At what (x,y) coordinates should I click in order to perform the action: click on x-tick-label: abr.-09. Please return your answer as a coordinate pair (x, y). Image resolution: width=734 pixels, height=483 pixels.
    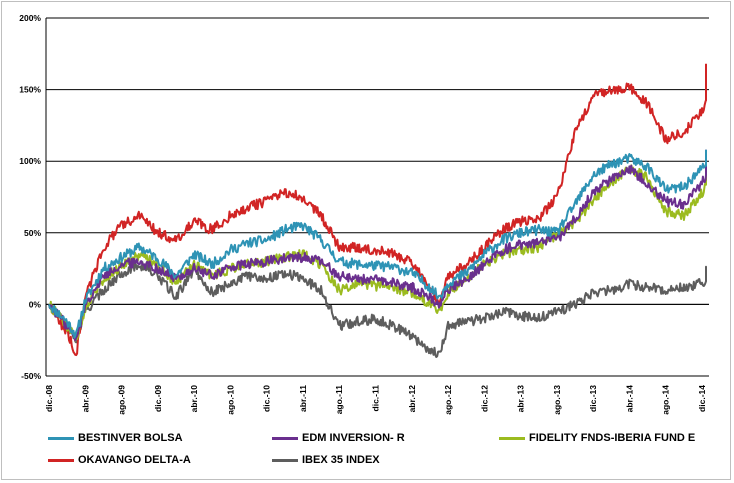
    Looking at the image, I should click on (85, 399).